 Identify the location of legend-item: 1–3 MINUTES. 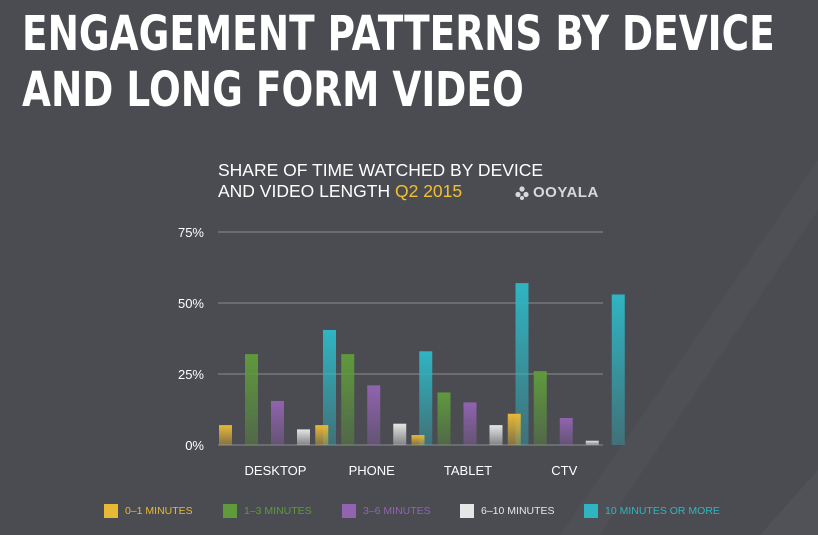
(267, 511).